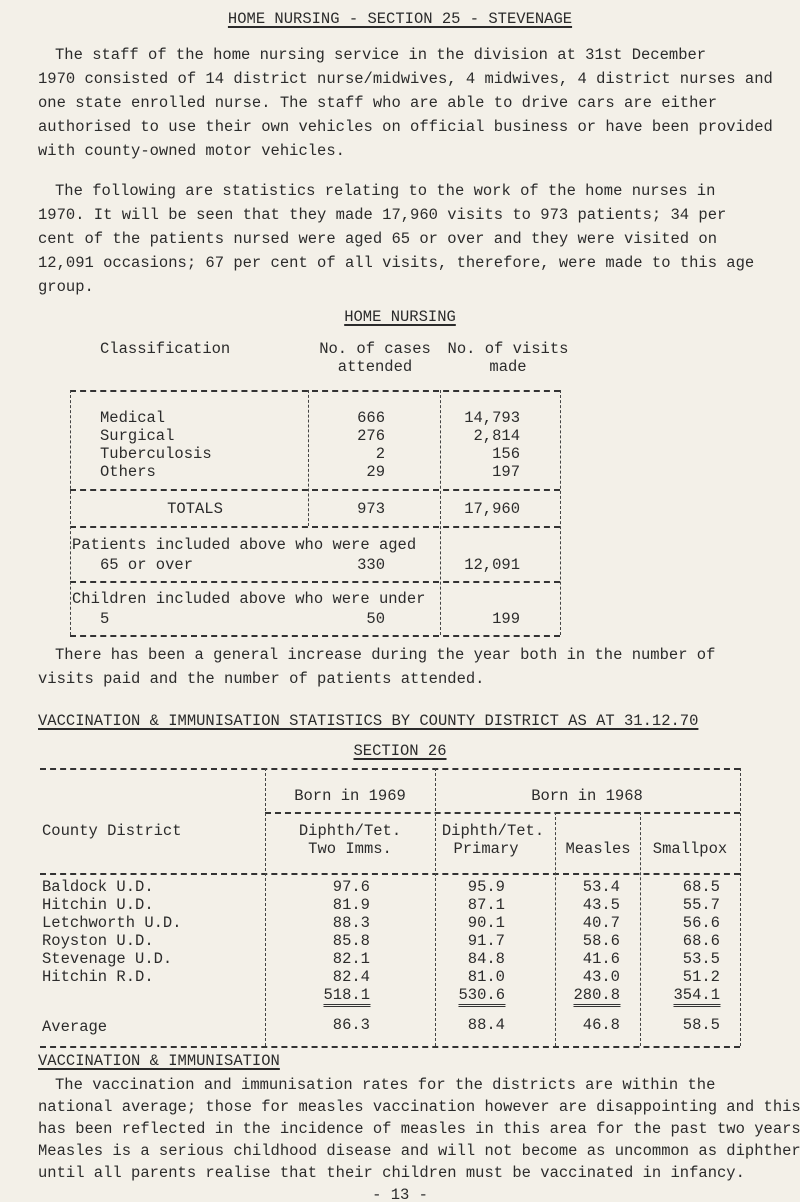 The image size is (800, 1202). I want to click on avg-dt2: 86.3, so click(351, 1025).